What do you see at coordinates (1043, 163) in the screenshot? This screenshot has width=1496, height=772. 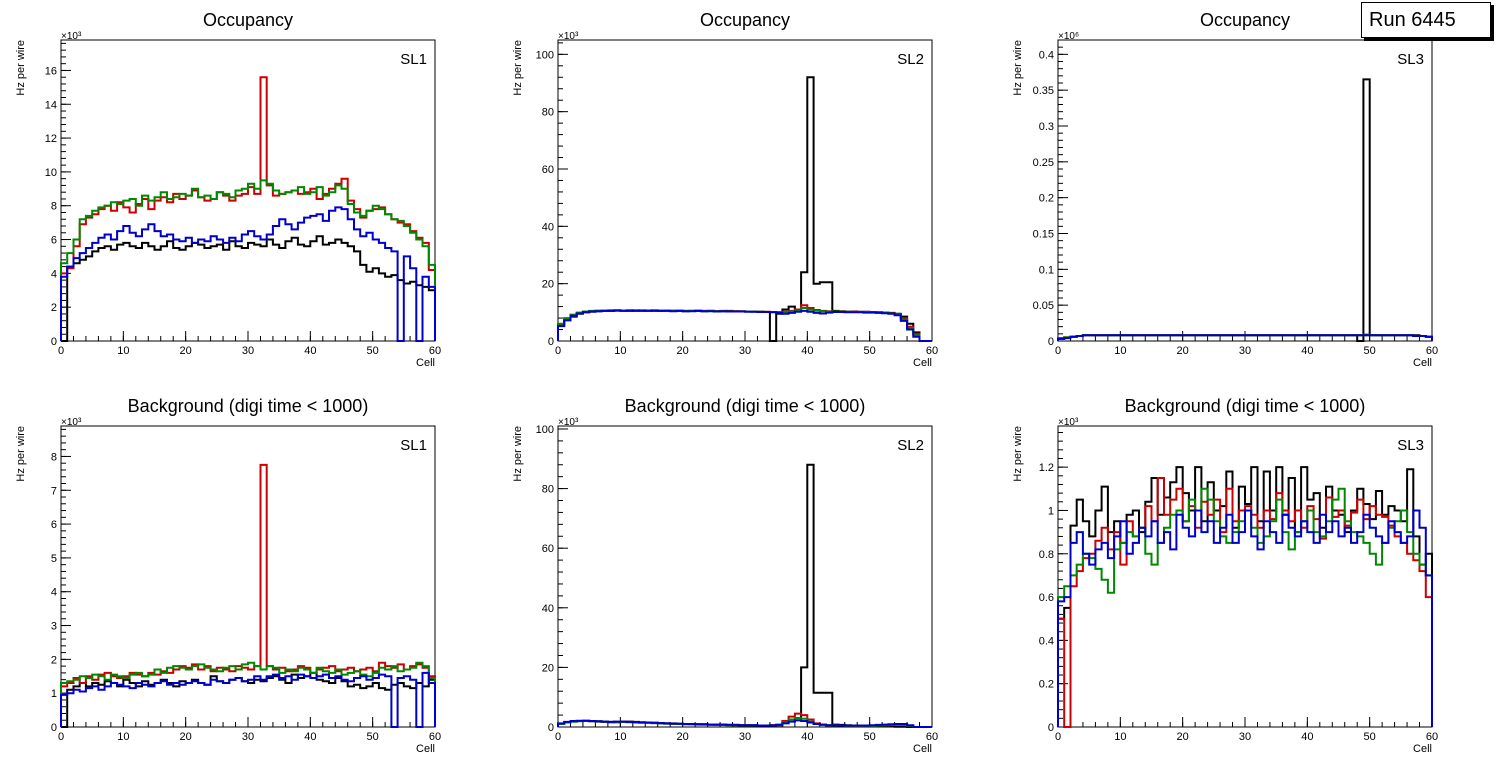 I see `y-tick-label: 0.25` at bounding box center [1043, 163].